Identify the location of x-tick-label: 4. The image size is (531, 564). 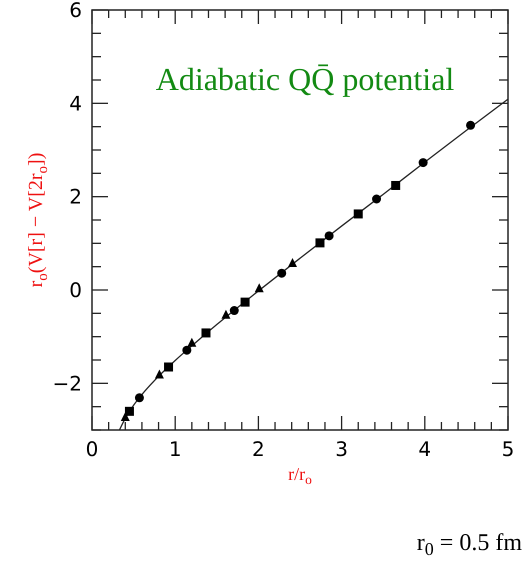
(425, 449).